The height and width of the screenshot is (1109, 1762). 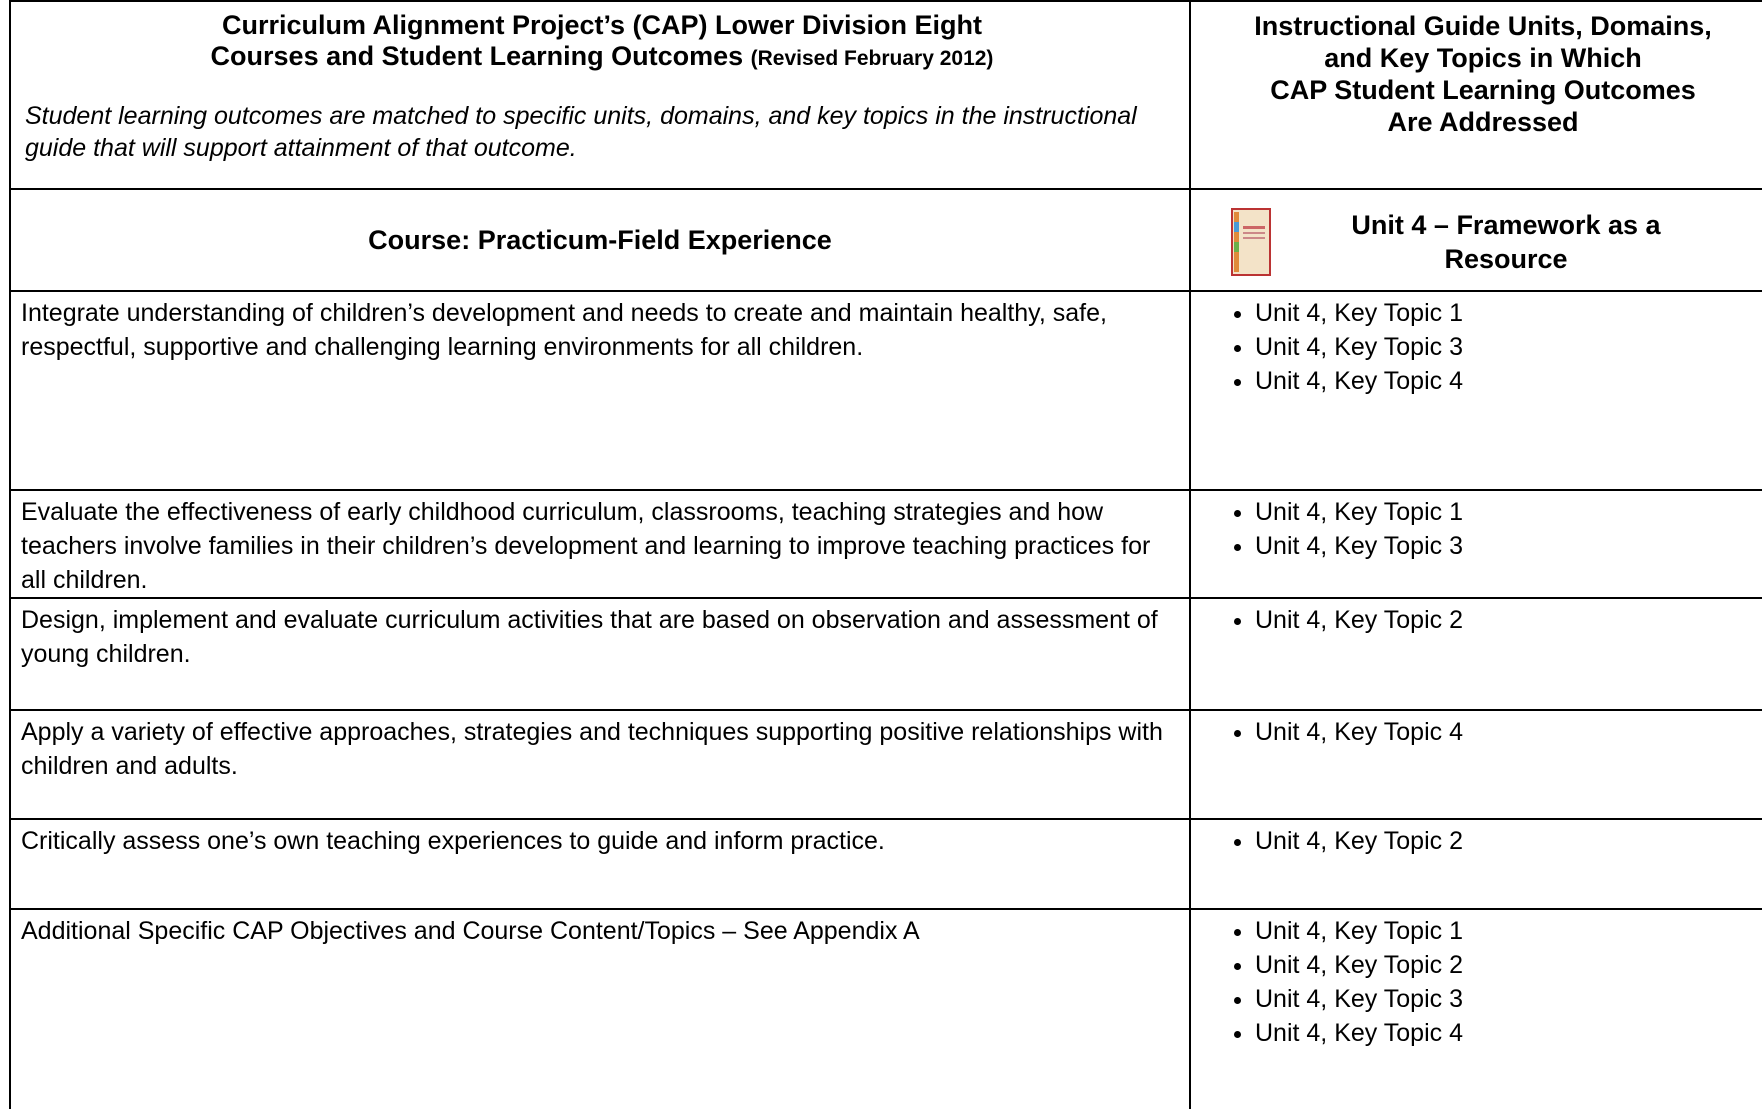 What do you see at coordinates (1506, 242) in the screenshot?
I see `unit-title: Unit 4 – Framework as a Resource` at bounding box center [1506, 242].